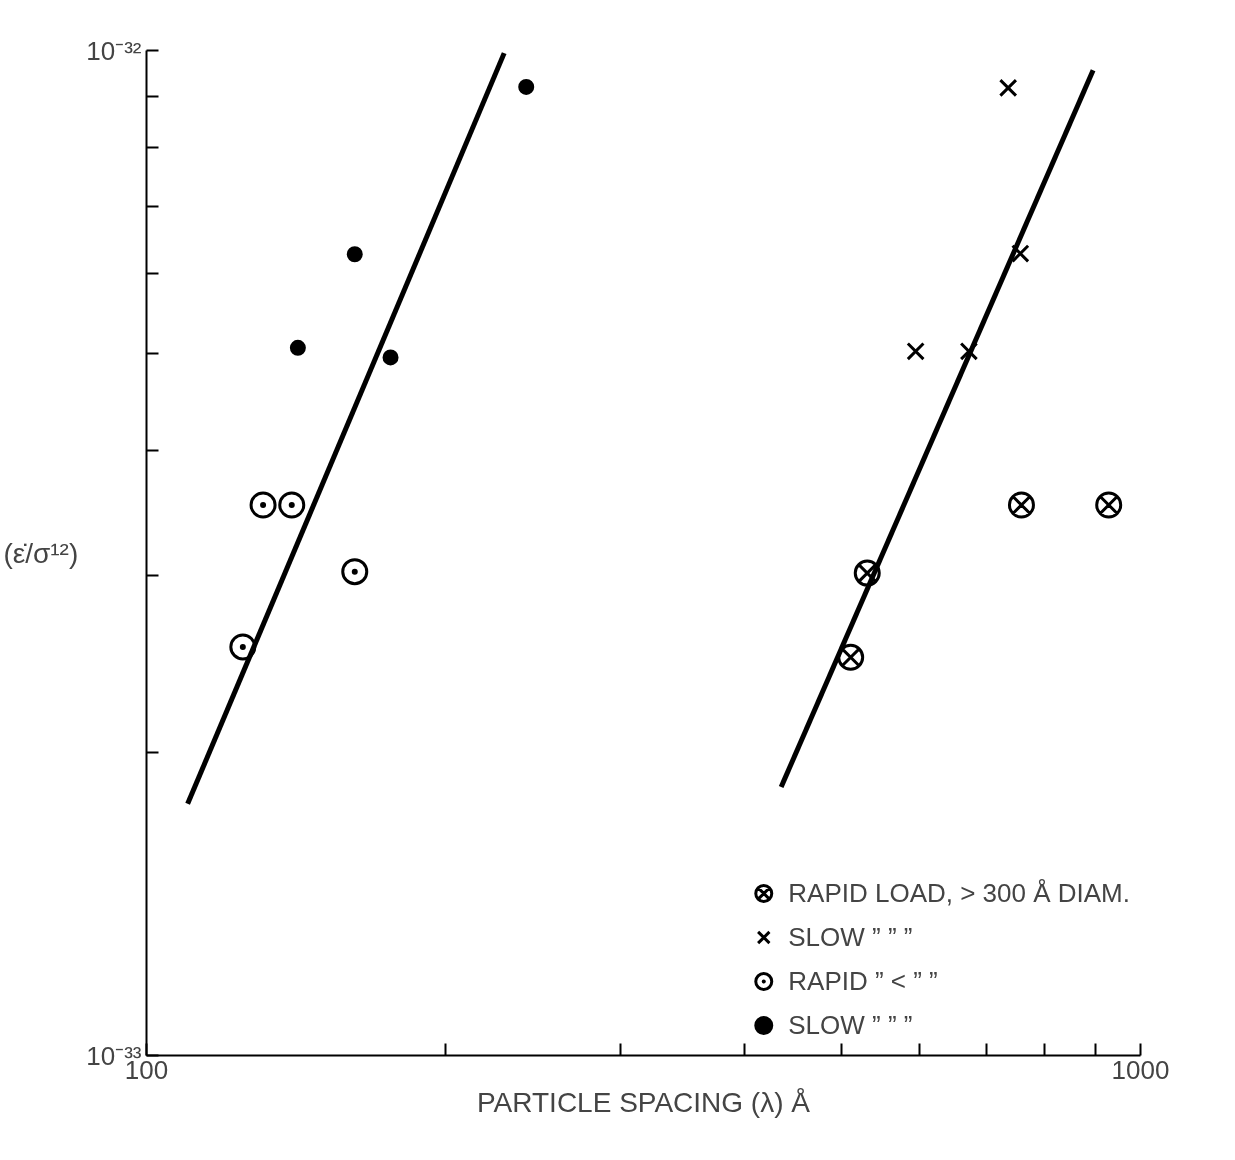  Describe the element at coordinates (959, 893) in the screenshot. I see `legend-label: RAPID LOAD, > 300 Å DIAM.` at that location.